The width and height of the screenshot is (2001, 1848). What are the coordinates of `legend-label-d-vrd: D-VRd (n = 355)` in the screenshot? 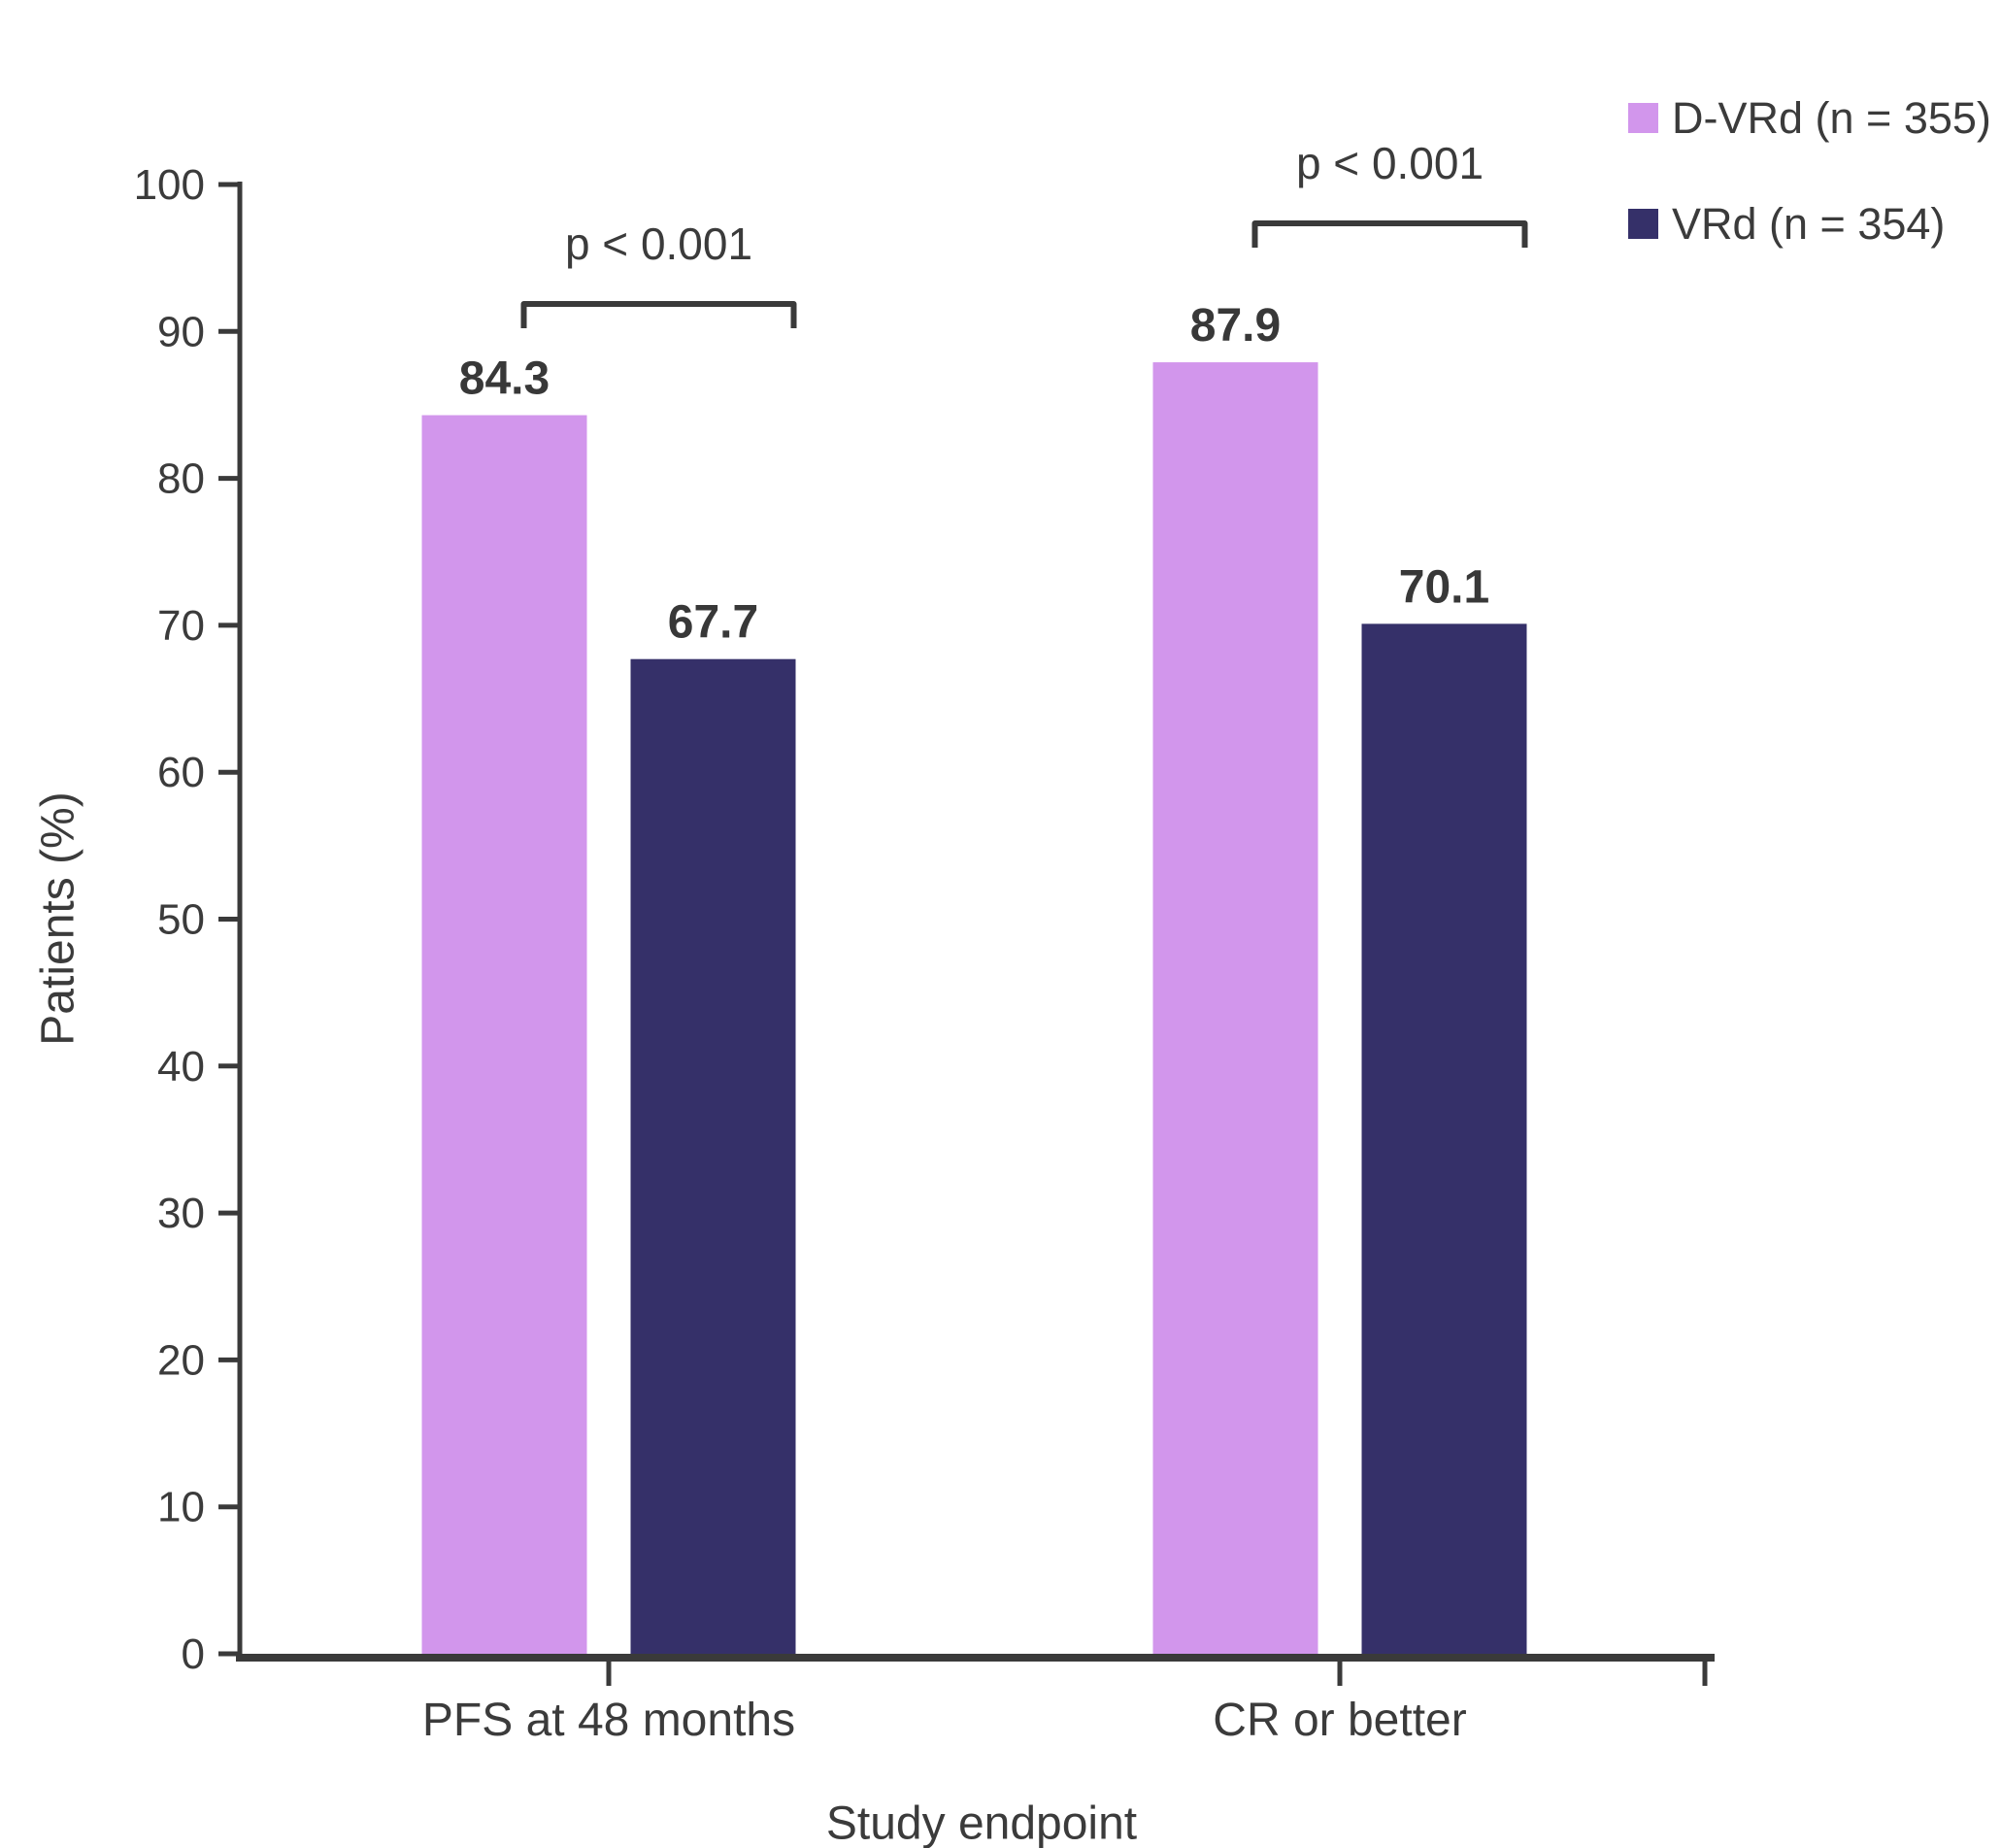 It's located at (1831, 118).